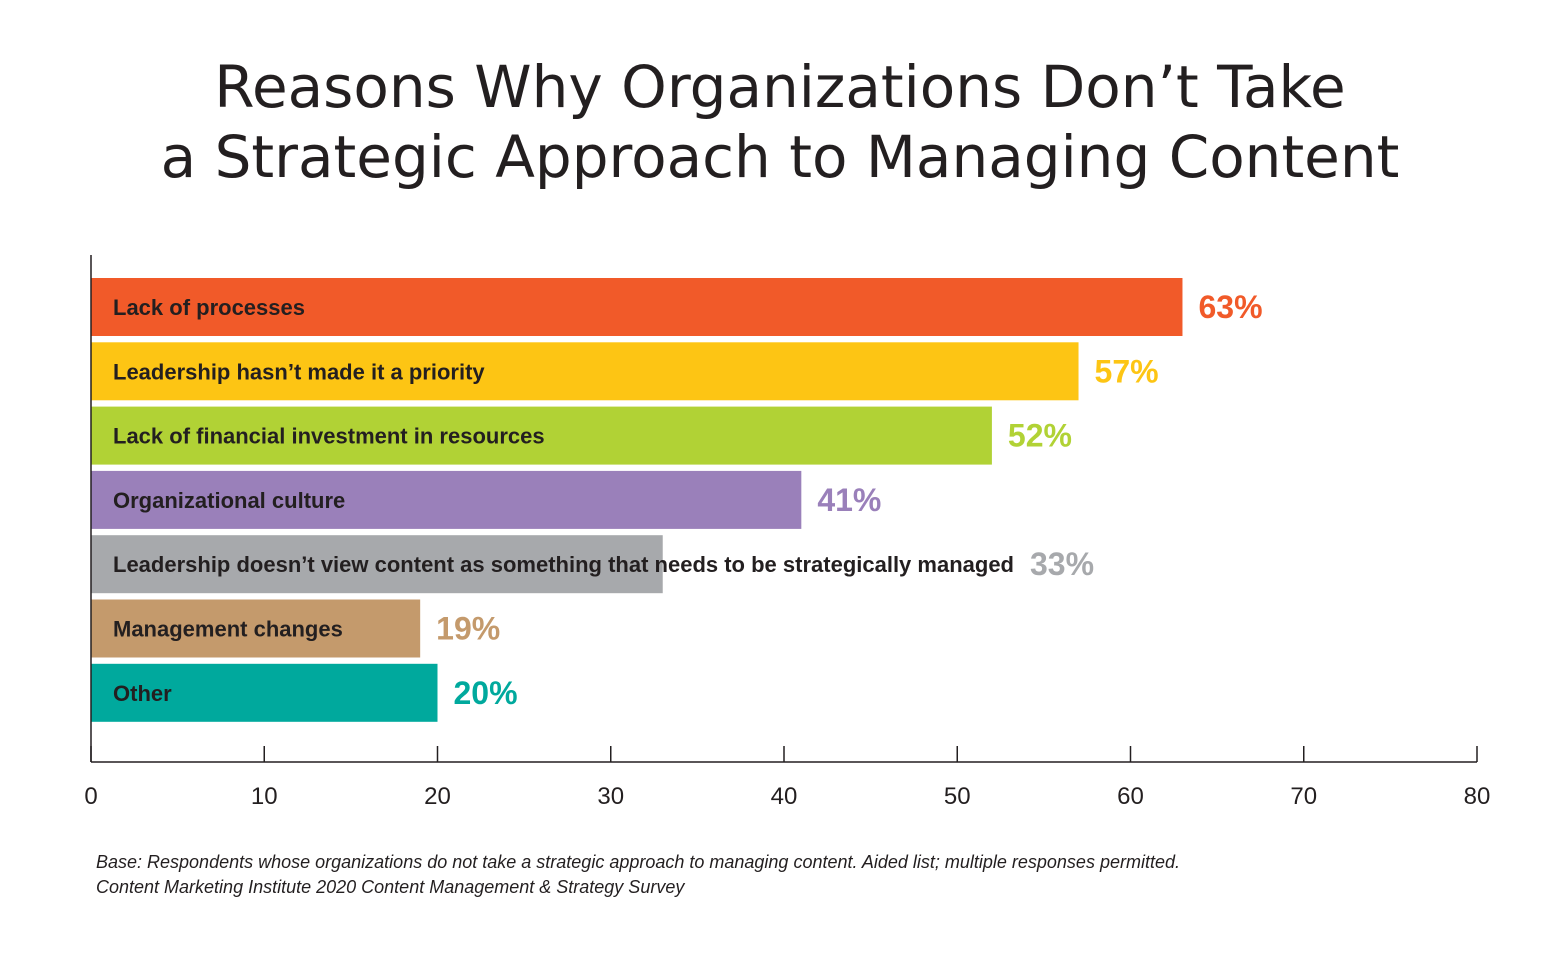  What do you see at coordinates (209, 307) in the screenshot?
I see `bar-label-1: Lack of processes` at bounding box center [209, 307].